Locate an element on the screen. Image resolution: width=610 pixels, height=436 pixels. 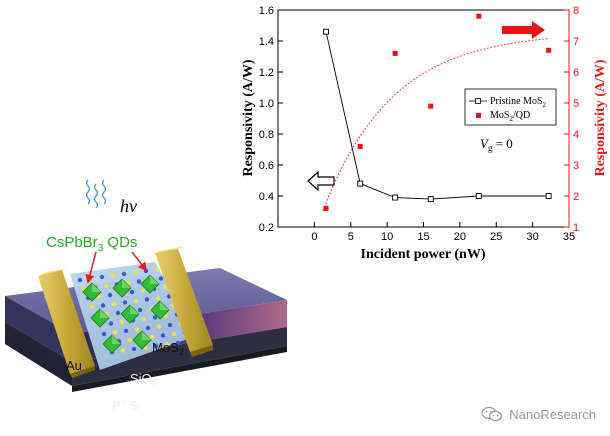
y-right-tick-label: 1 is located at coordinates (576, 228).